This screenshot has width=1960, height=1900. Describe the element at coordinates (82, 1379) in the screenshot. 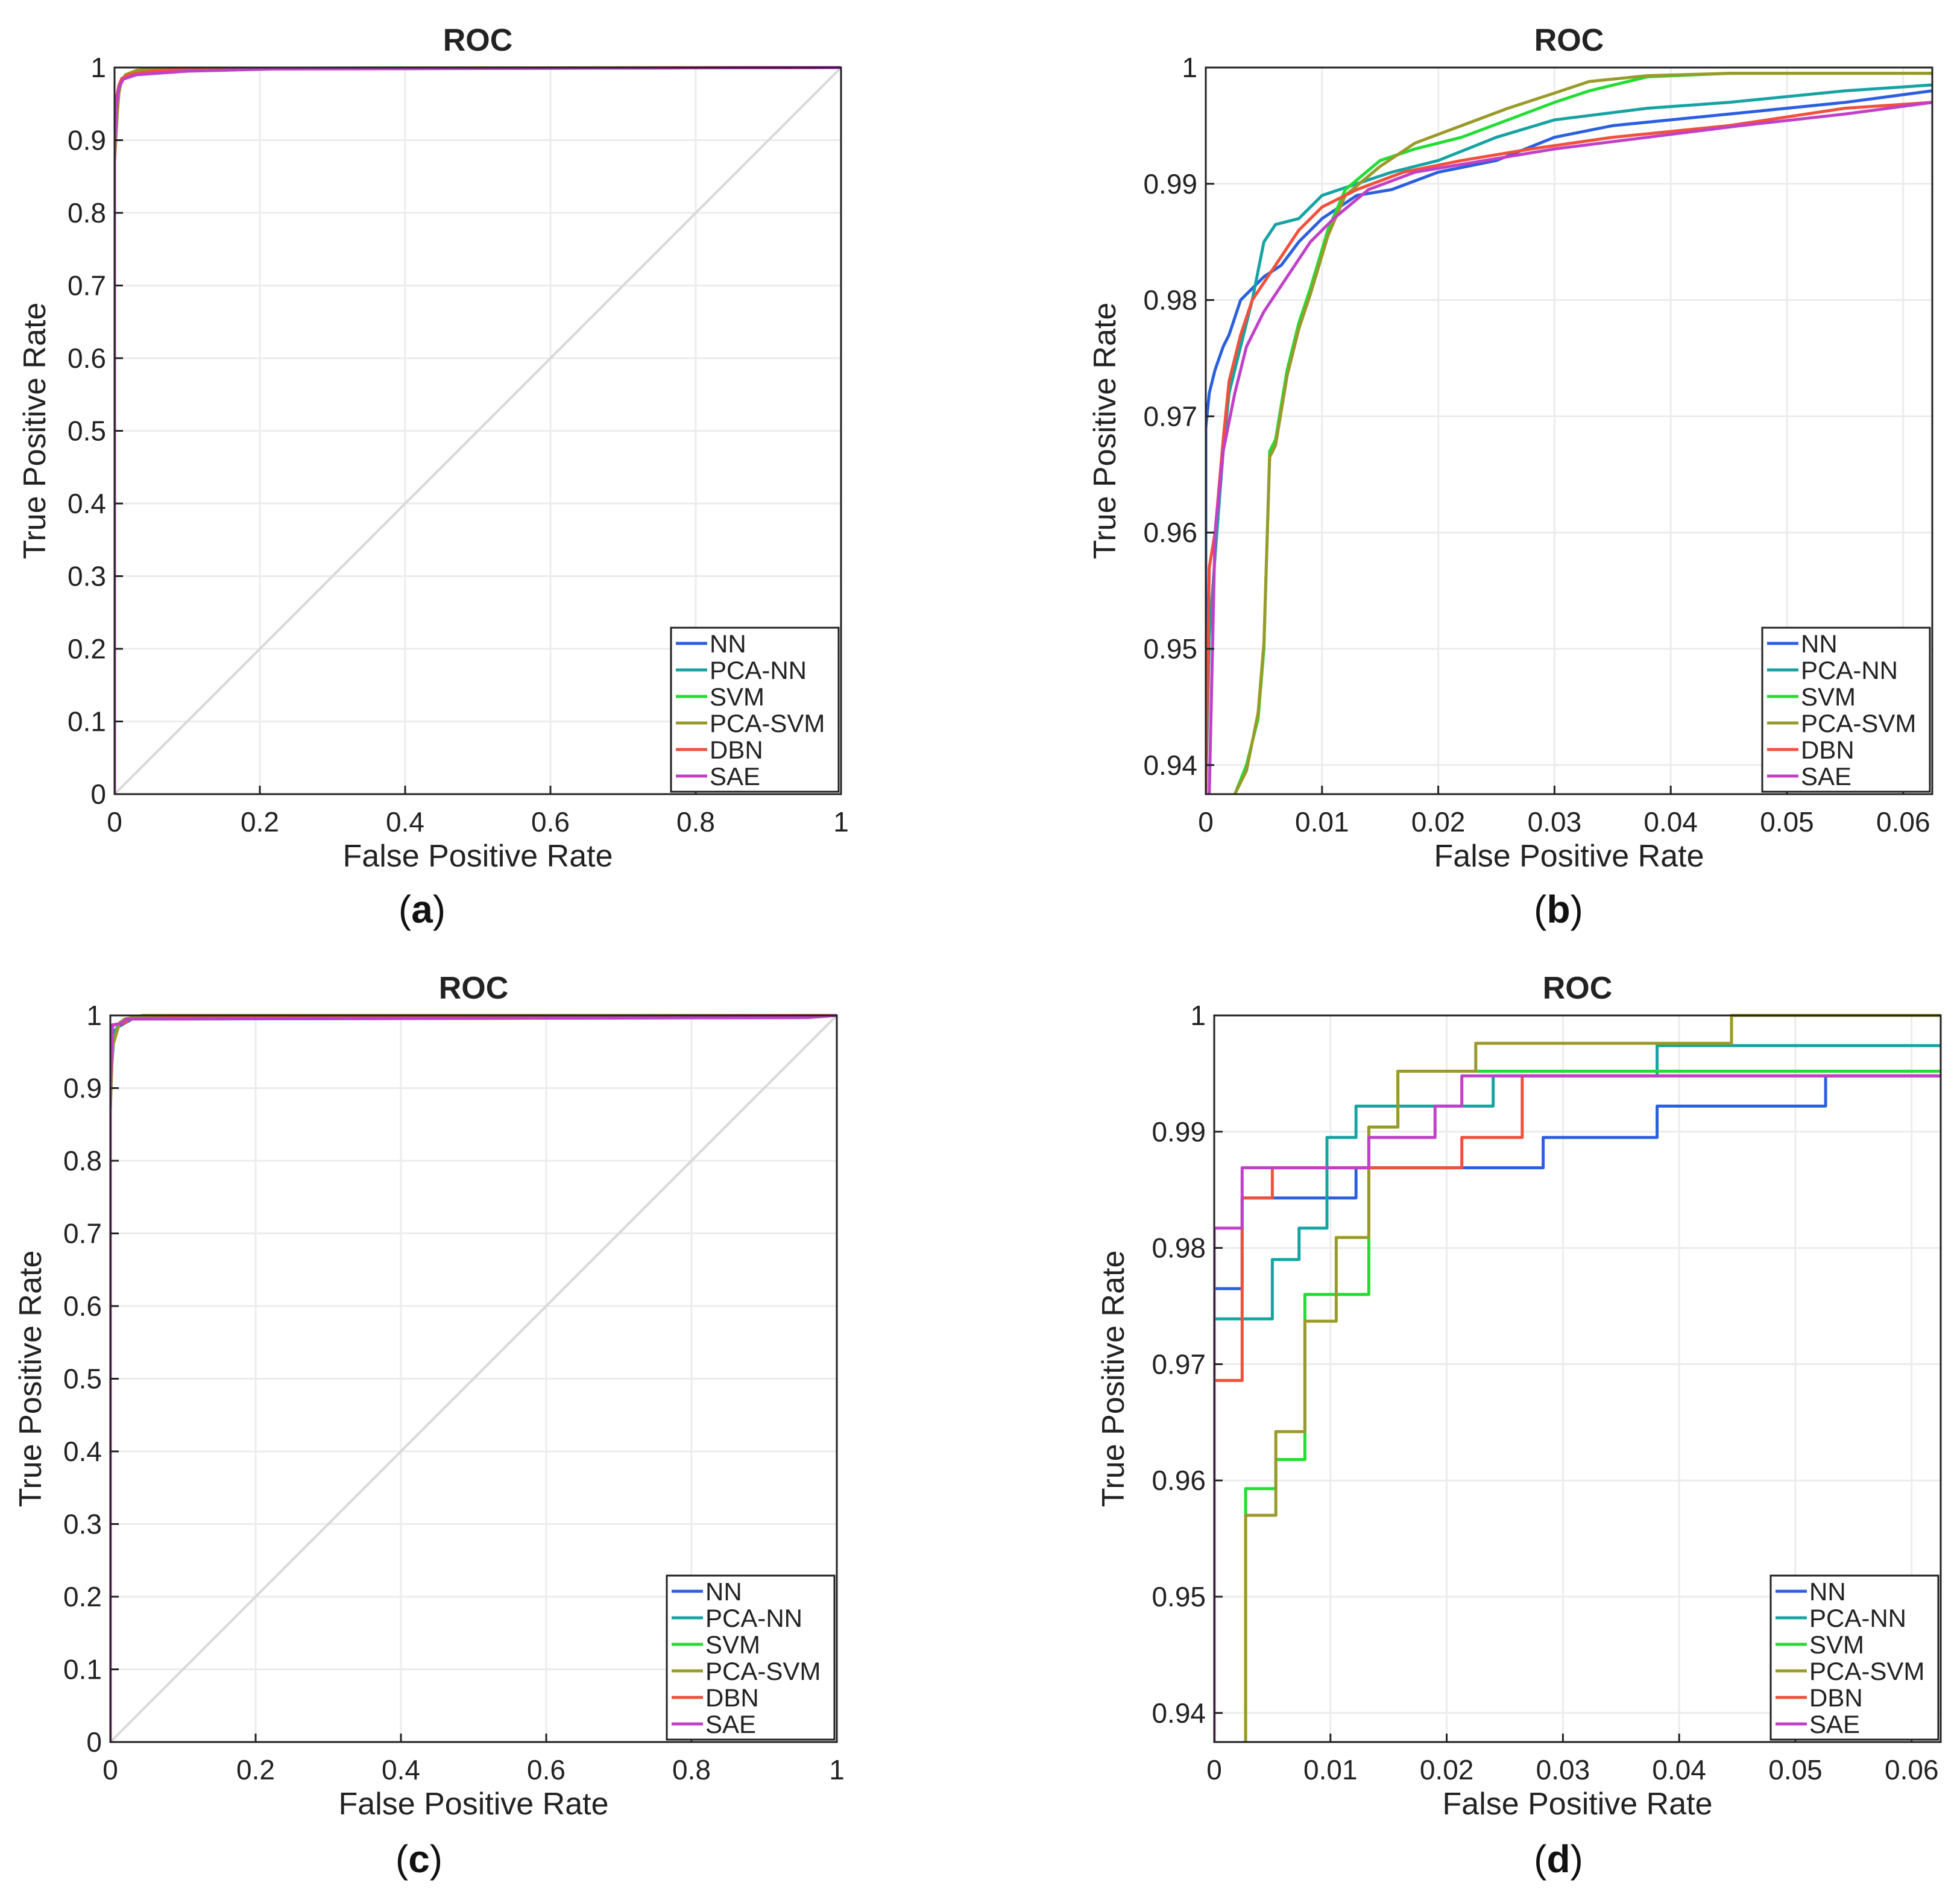

I see `y-tick-label: 0.5` at that location.